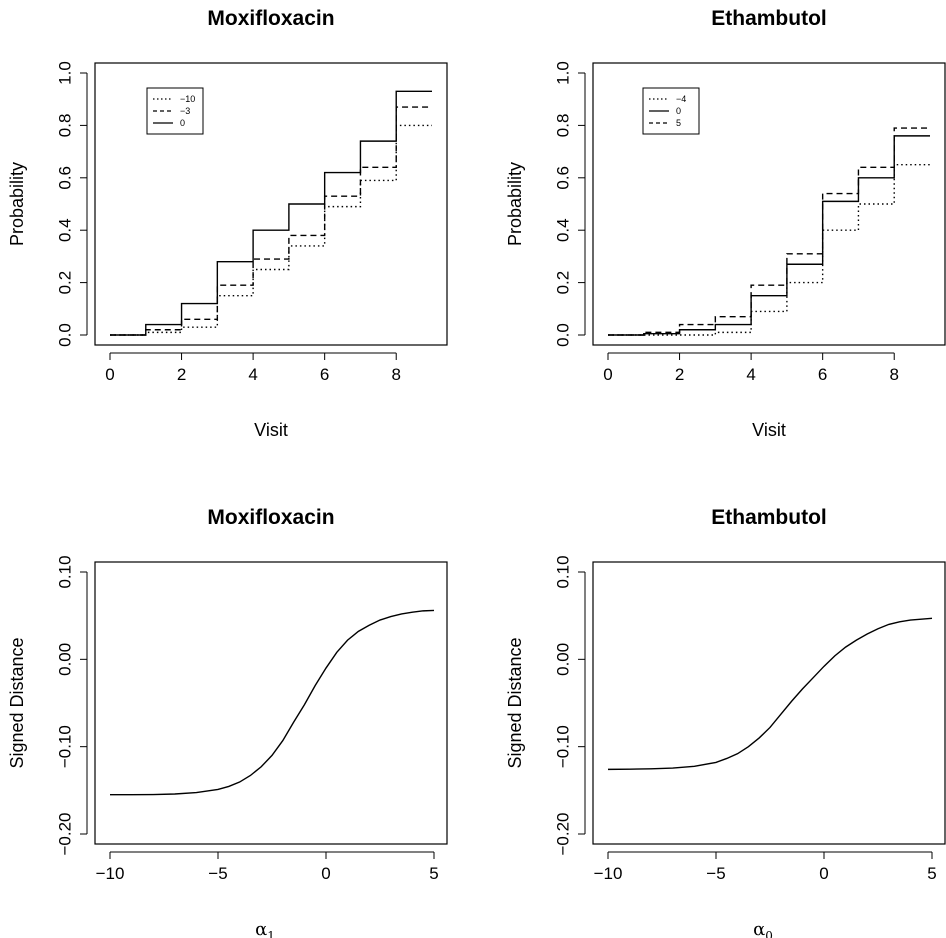 The image size is (946, 938). I want to click on x-axis-label: α1, so click(265, 928).